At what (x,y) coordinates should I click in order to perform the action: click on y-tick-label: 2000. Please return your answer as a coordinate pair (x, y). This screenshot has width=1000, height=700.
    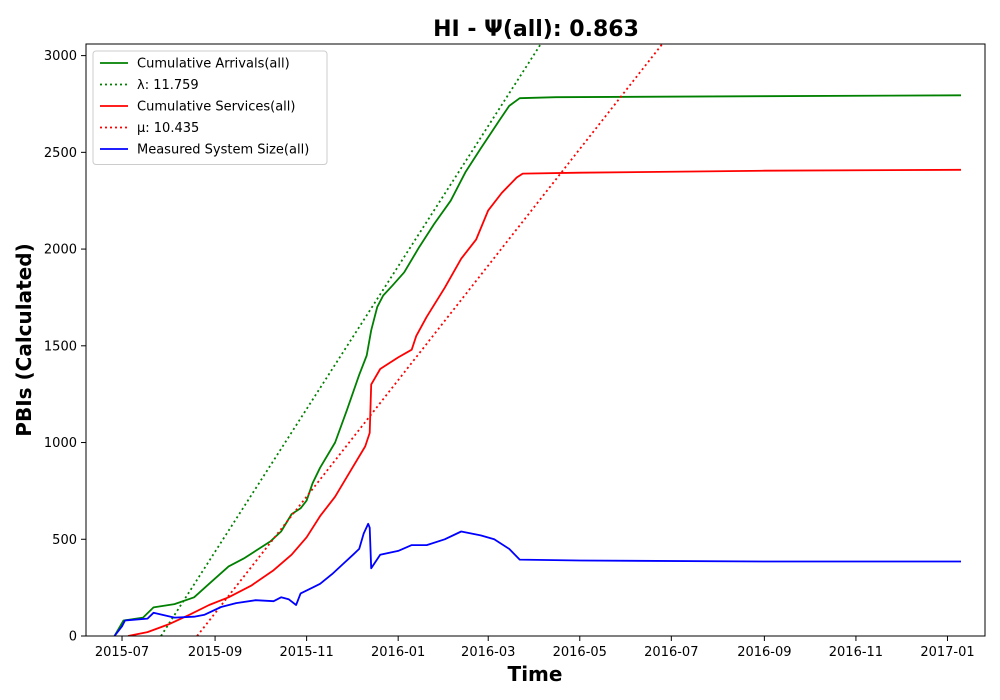
    Looking at the image, I should click on (60, 250).